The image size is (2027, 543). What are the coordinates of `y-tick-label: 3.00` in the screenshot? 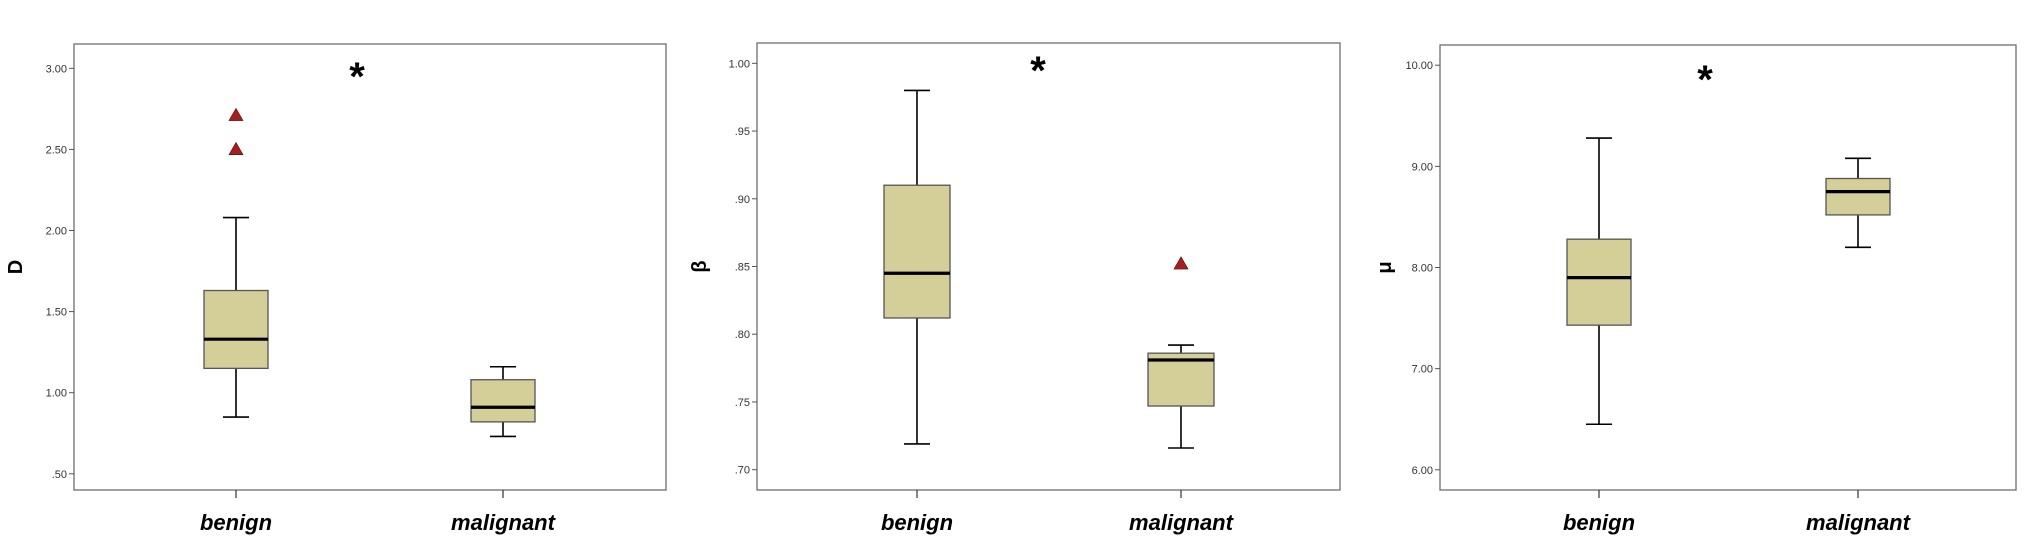 It's located at (56, 69).